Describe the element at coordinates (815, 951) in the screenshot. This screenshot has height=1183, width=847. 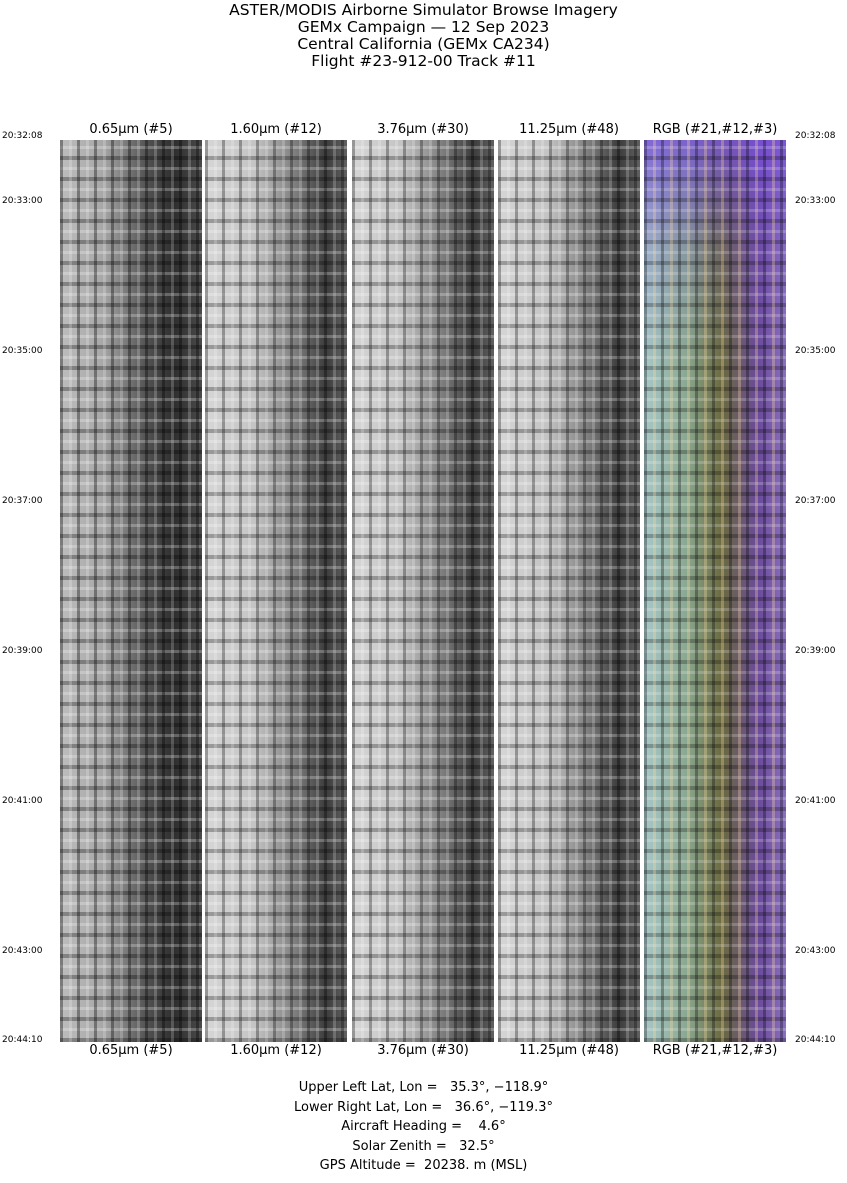
I see `time-tick-right: 20:43:00` at that location.